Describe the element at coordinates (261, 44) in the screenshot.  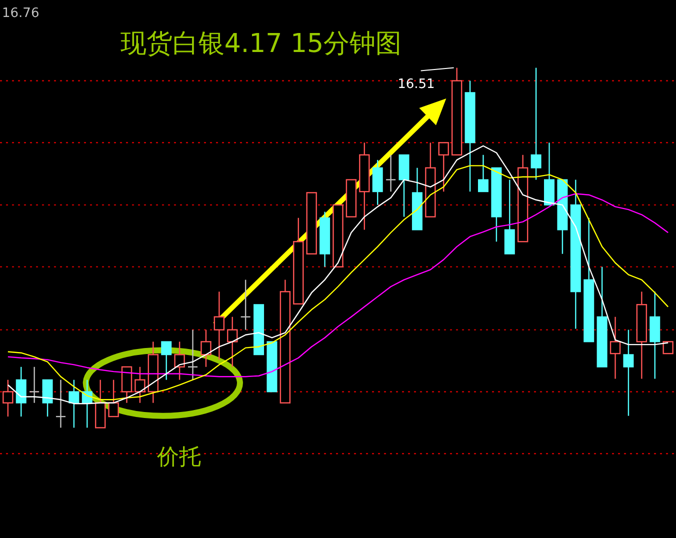
I see `title: 现货白银4.17 15分钟图` at that location.